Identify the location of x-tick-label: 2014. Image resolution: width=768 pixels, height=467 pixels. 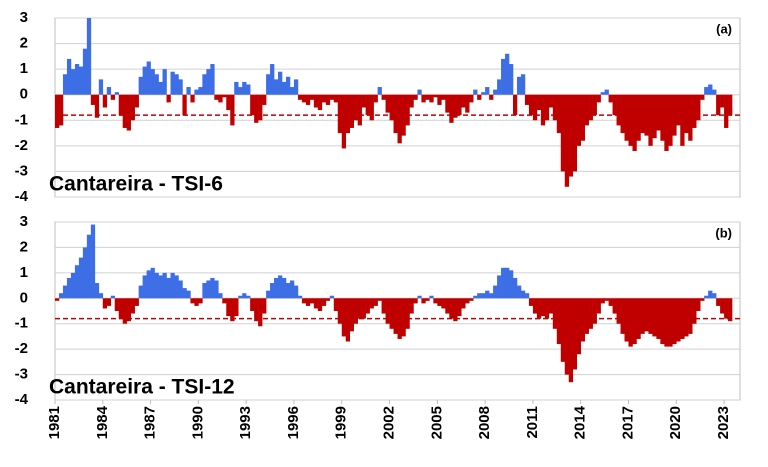
(580, 422).